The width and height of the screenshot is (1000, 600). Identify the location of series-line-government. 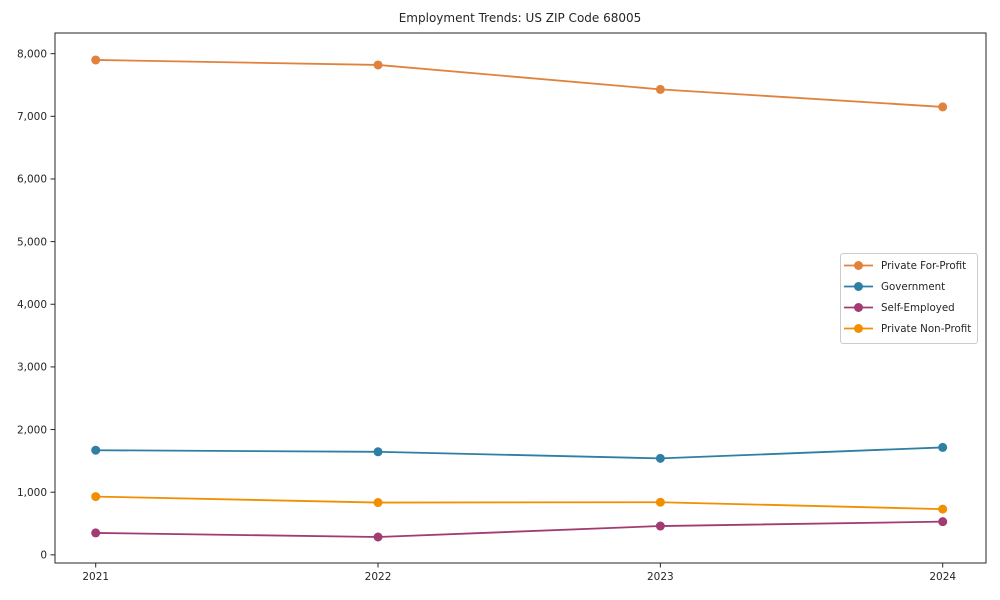
(519, 453).